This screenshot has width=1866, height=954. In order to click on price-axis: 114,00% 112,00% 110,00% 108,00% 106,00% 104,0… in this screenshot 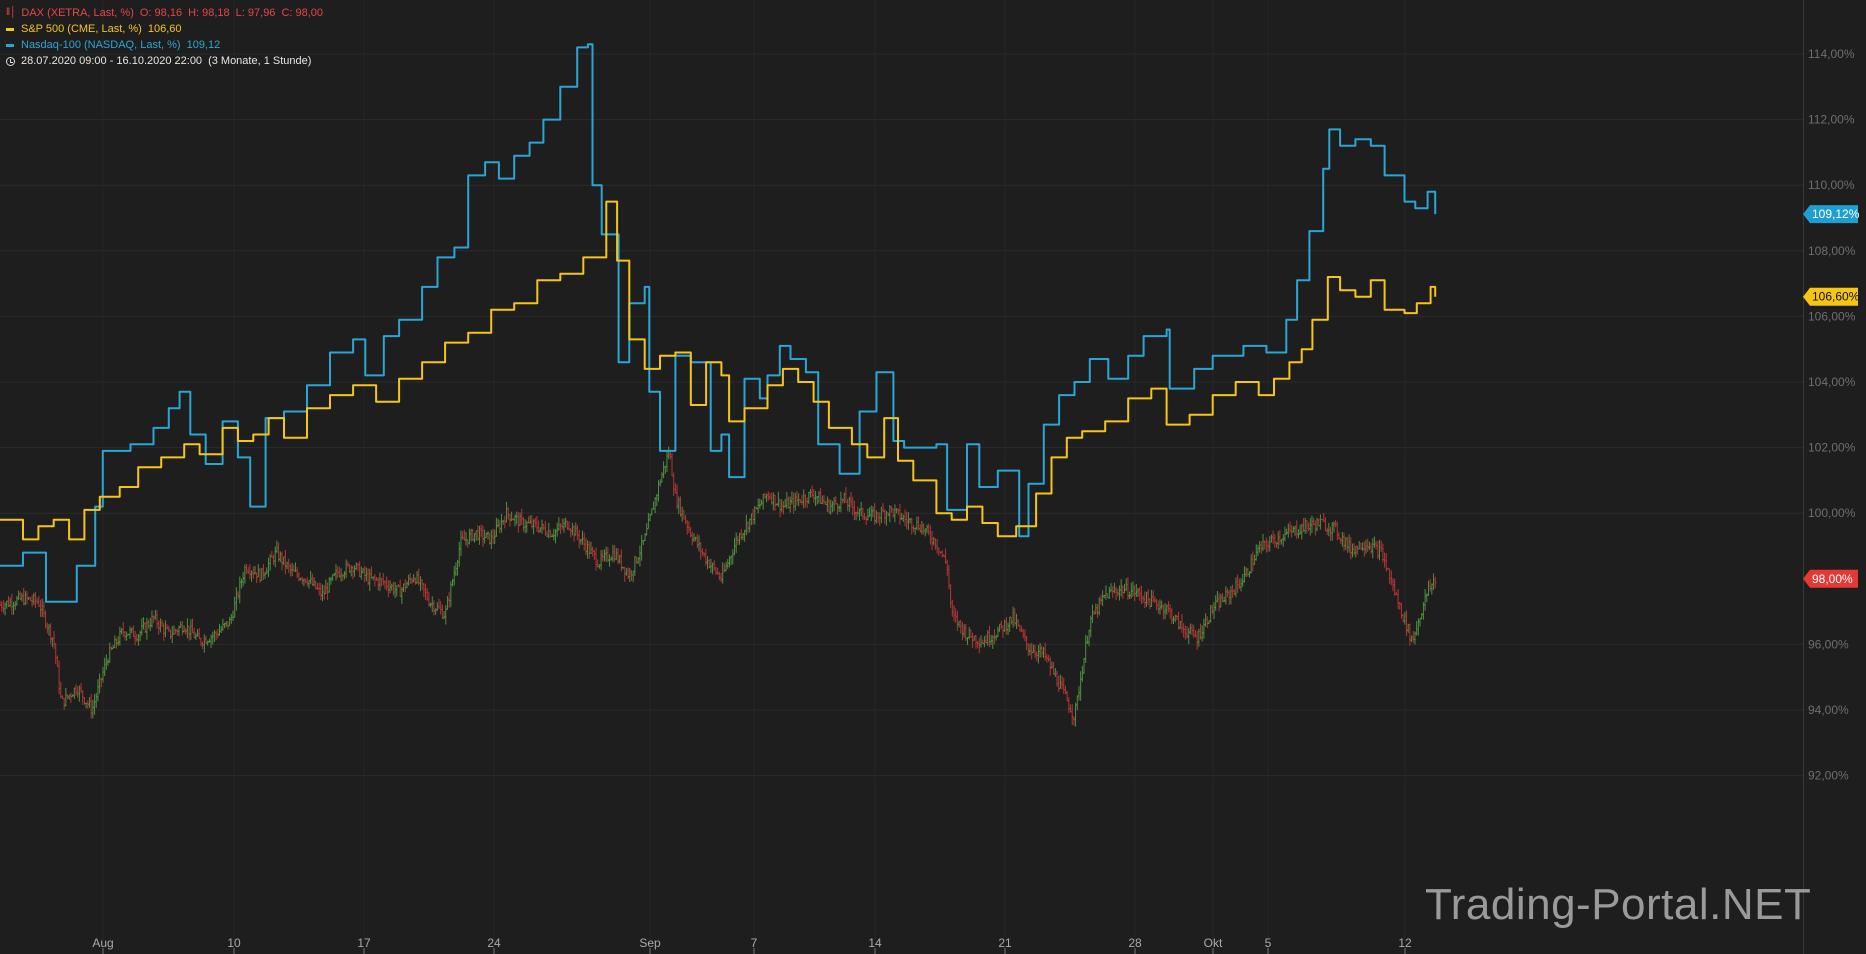, I will do `click(1832, 415)`.